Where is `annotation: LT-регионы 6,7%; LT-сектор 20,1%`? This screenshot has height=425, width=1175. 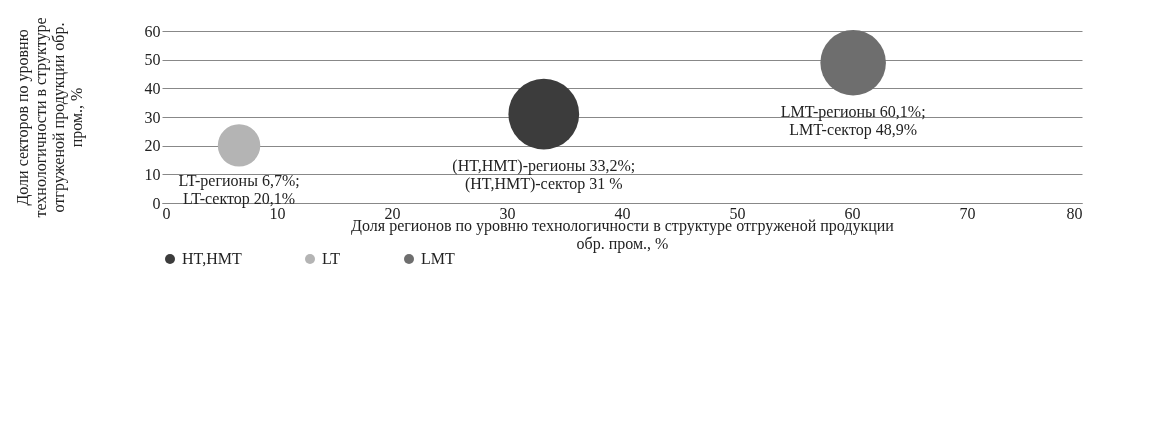 annotation: LT-регионы 6,7%; LT-сектор 20,1% is located at coordinates (239, 190).